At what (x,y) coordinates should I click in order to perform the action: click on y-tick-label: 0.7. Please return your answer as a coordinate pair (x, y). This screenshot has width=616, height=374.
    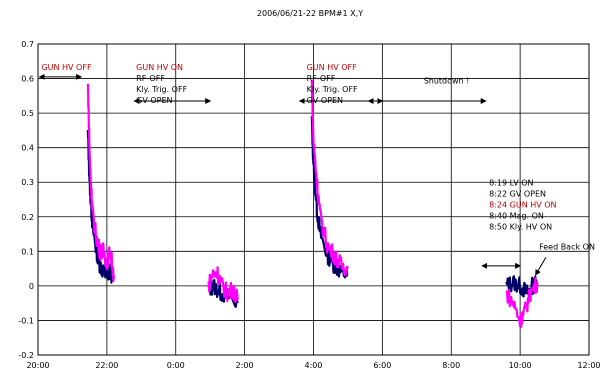
    Looking at the image, I should click on (27, 44).